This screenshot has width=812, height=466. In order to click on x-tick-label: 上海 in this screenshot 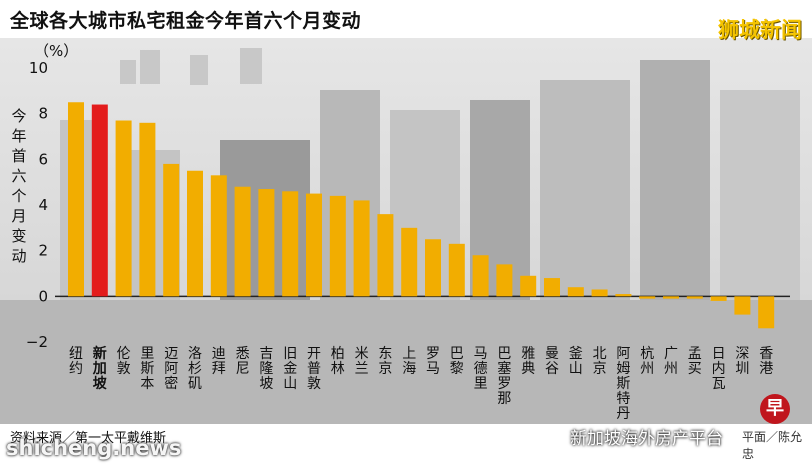, I will do `click(409, 361)`.